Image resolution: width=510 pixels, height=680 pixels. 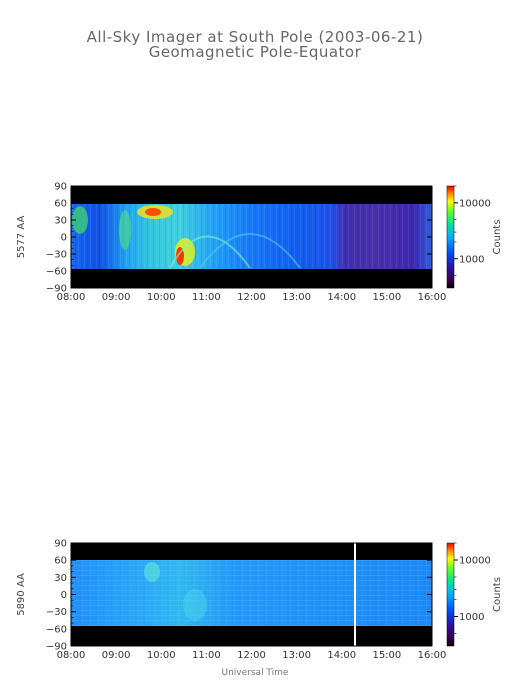 I want to click on y-axis-label: 5890 AA, so click(x=21, y=594).